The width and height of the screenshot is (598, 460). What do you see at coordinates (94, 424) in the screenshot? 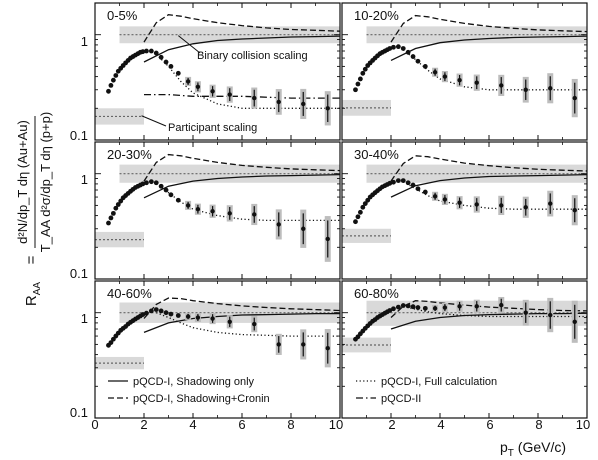
I see `x-tick-label-left-0: 0` at bounding box center [94, 424].